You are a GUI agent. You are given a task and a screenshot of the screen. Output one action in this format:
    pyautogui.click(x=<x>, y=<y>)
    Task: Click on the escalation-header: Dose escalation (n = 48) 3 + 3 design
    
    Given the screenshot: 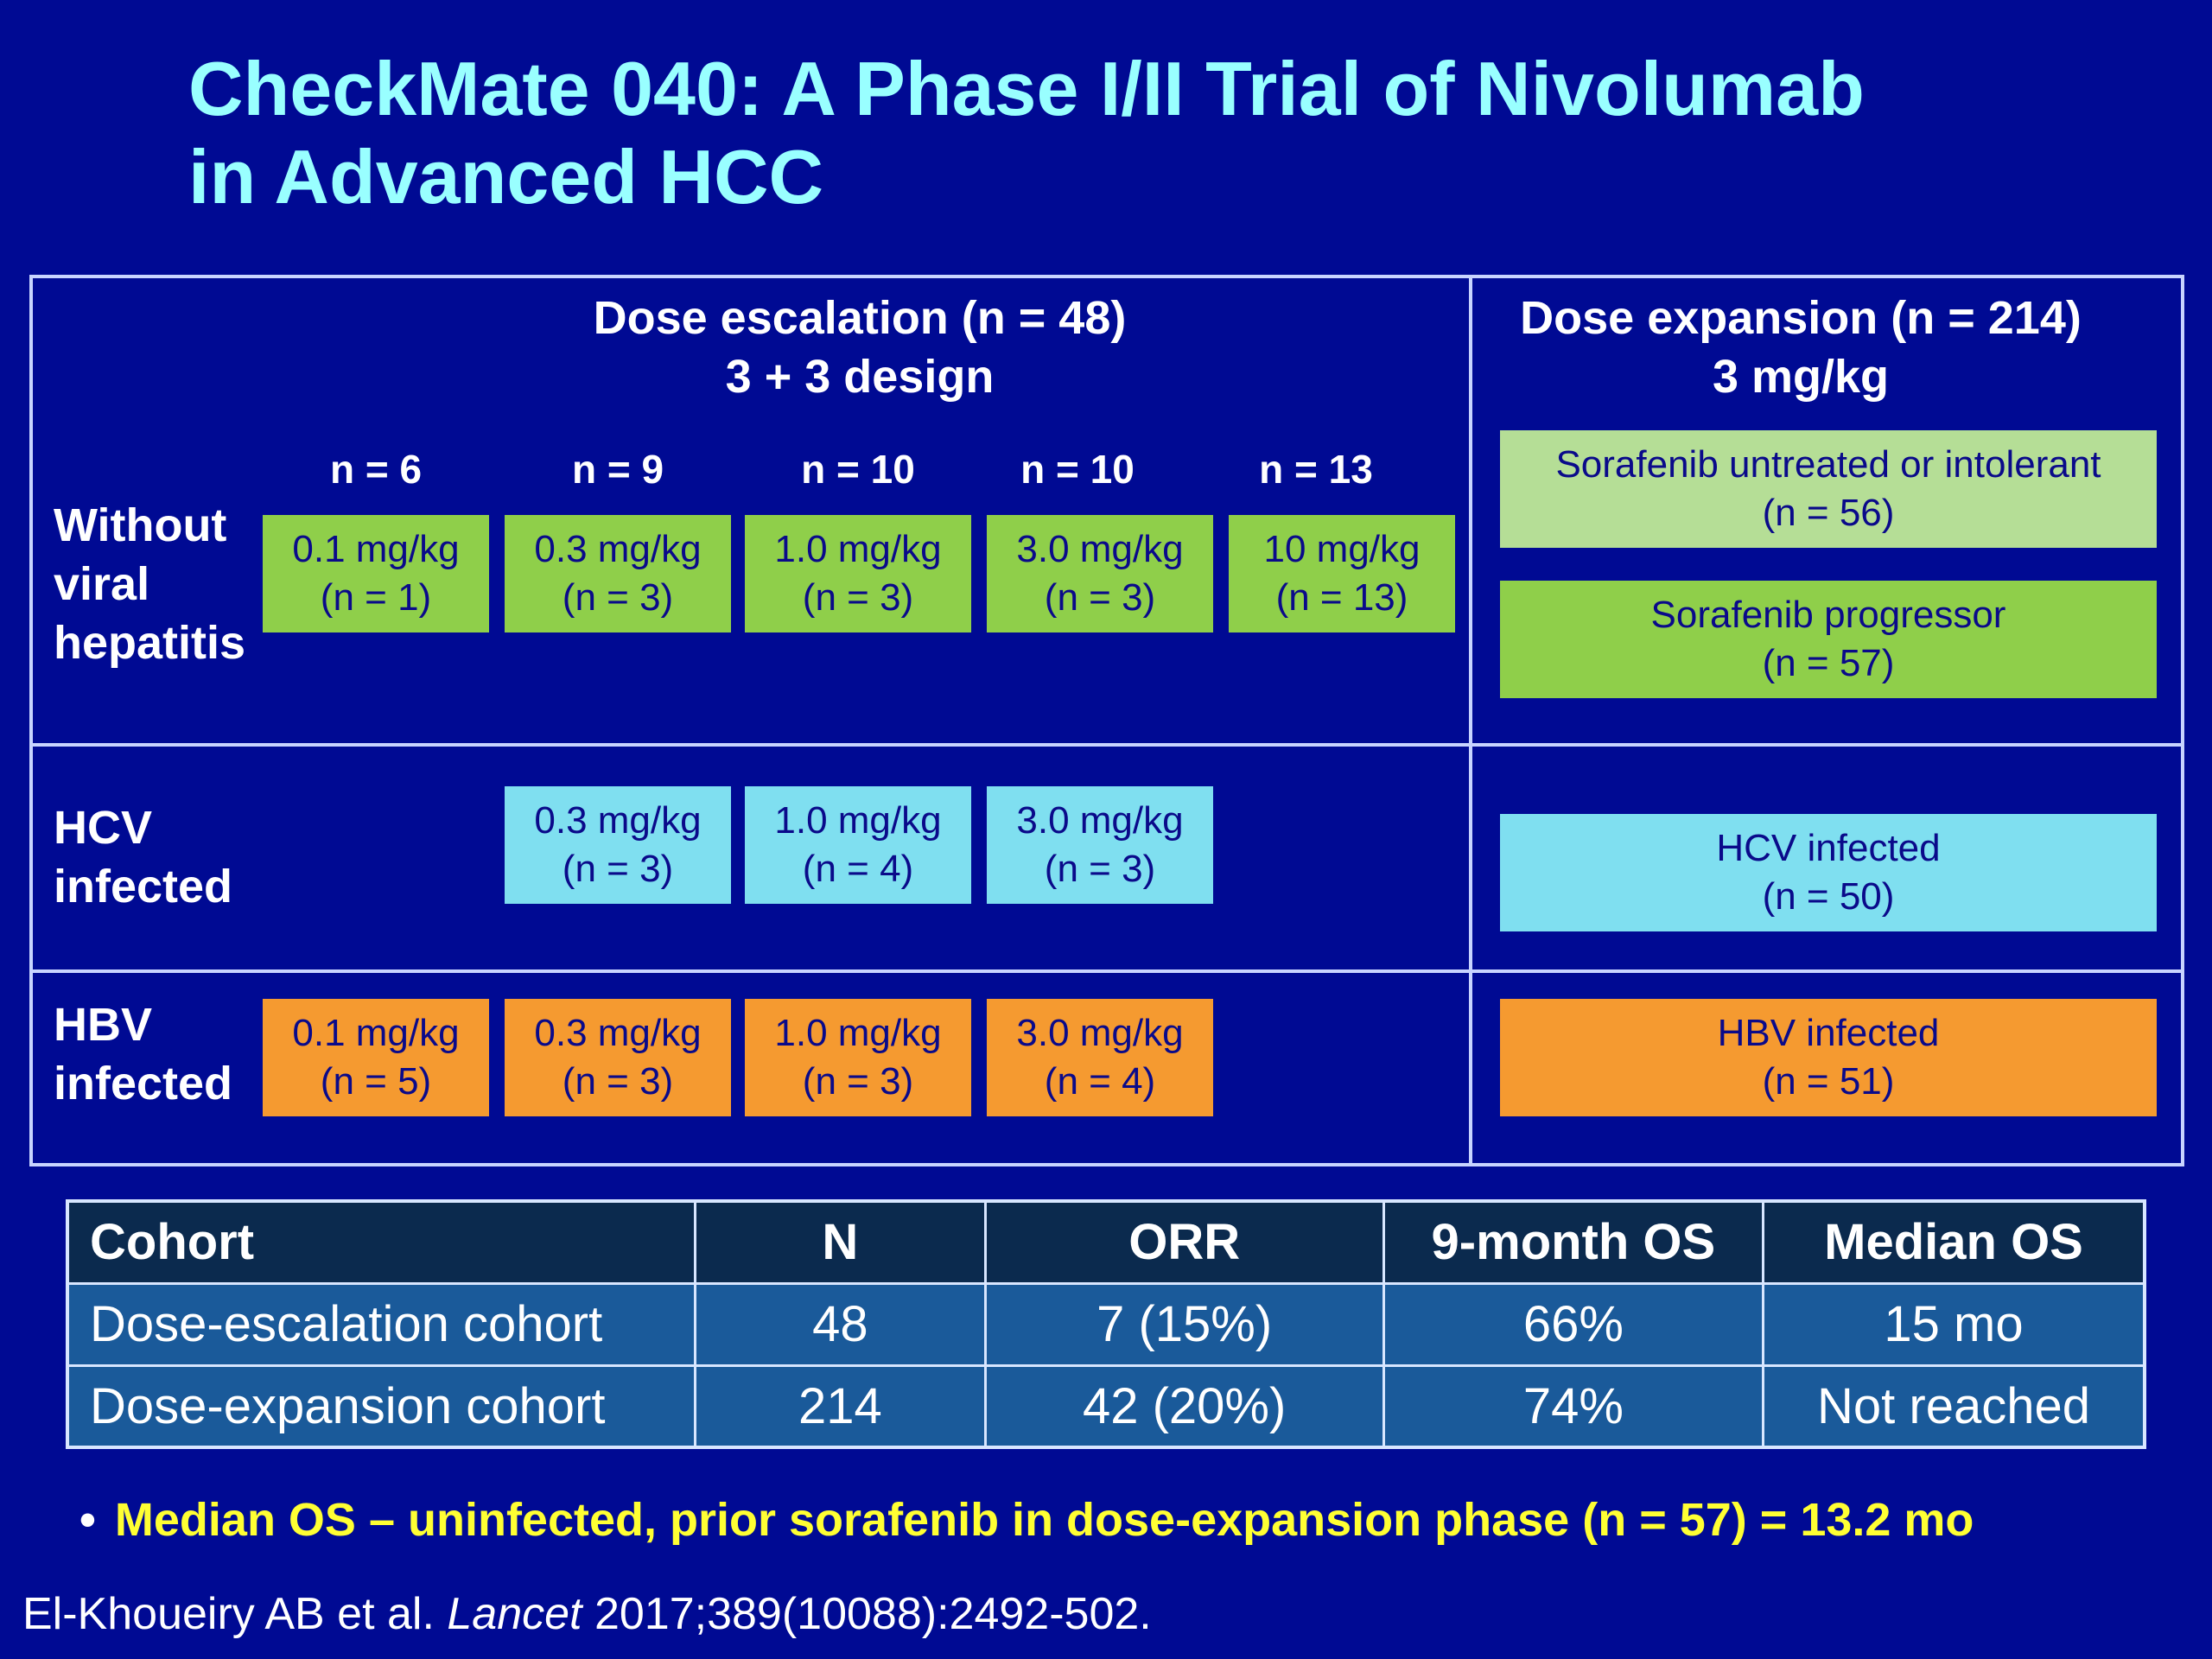 What is the action you would take?
    pyautogui.click(x=859, y=347)
    